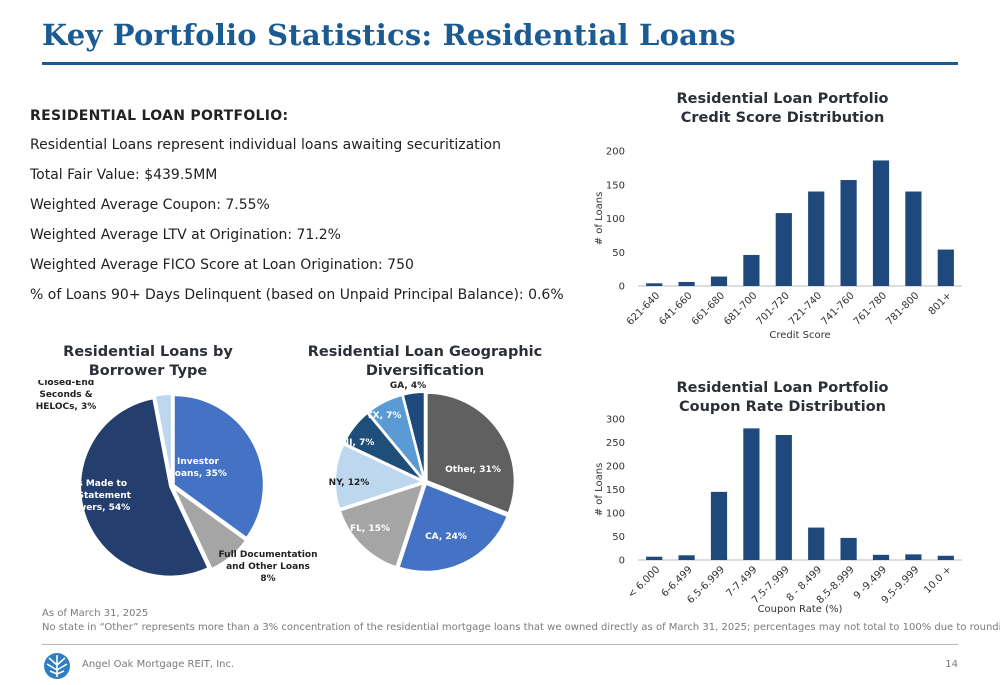 This screenshot has height=685, width=1000. What do you see at coordinates (837, 308) in the screenshot?
I see `credit-xtick-label: 741-760` at bounding box center [837, 308].